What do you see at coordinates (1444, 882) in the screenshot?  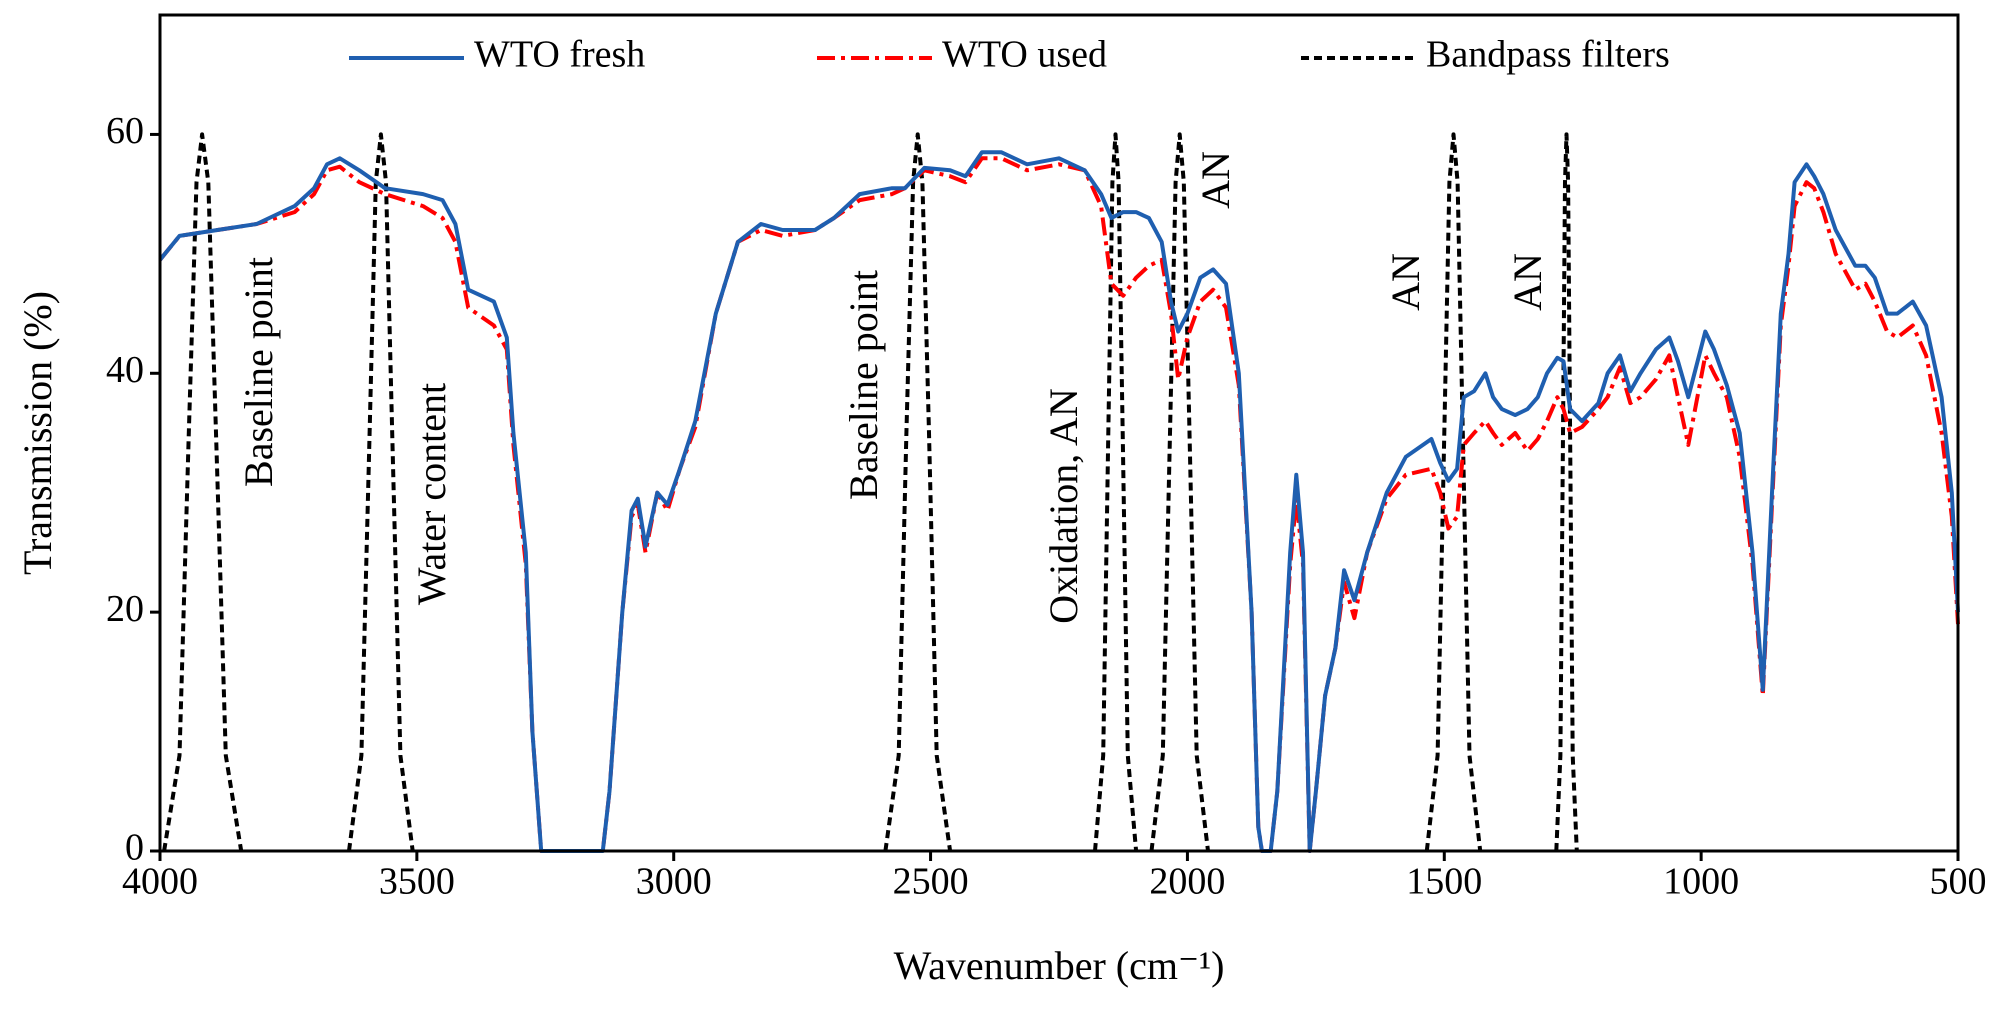 I see `x-tick-label: 1500` at bounding box center [1444, 882].